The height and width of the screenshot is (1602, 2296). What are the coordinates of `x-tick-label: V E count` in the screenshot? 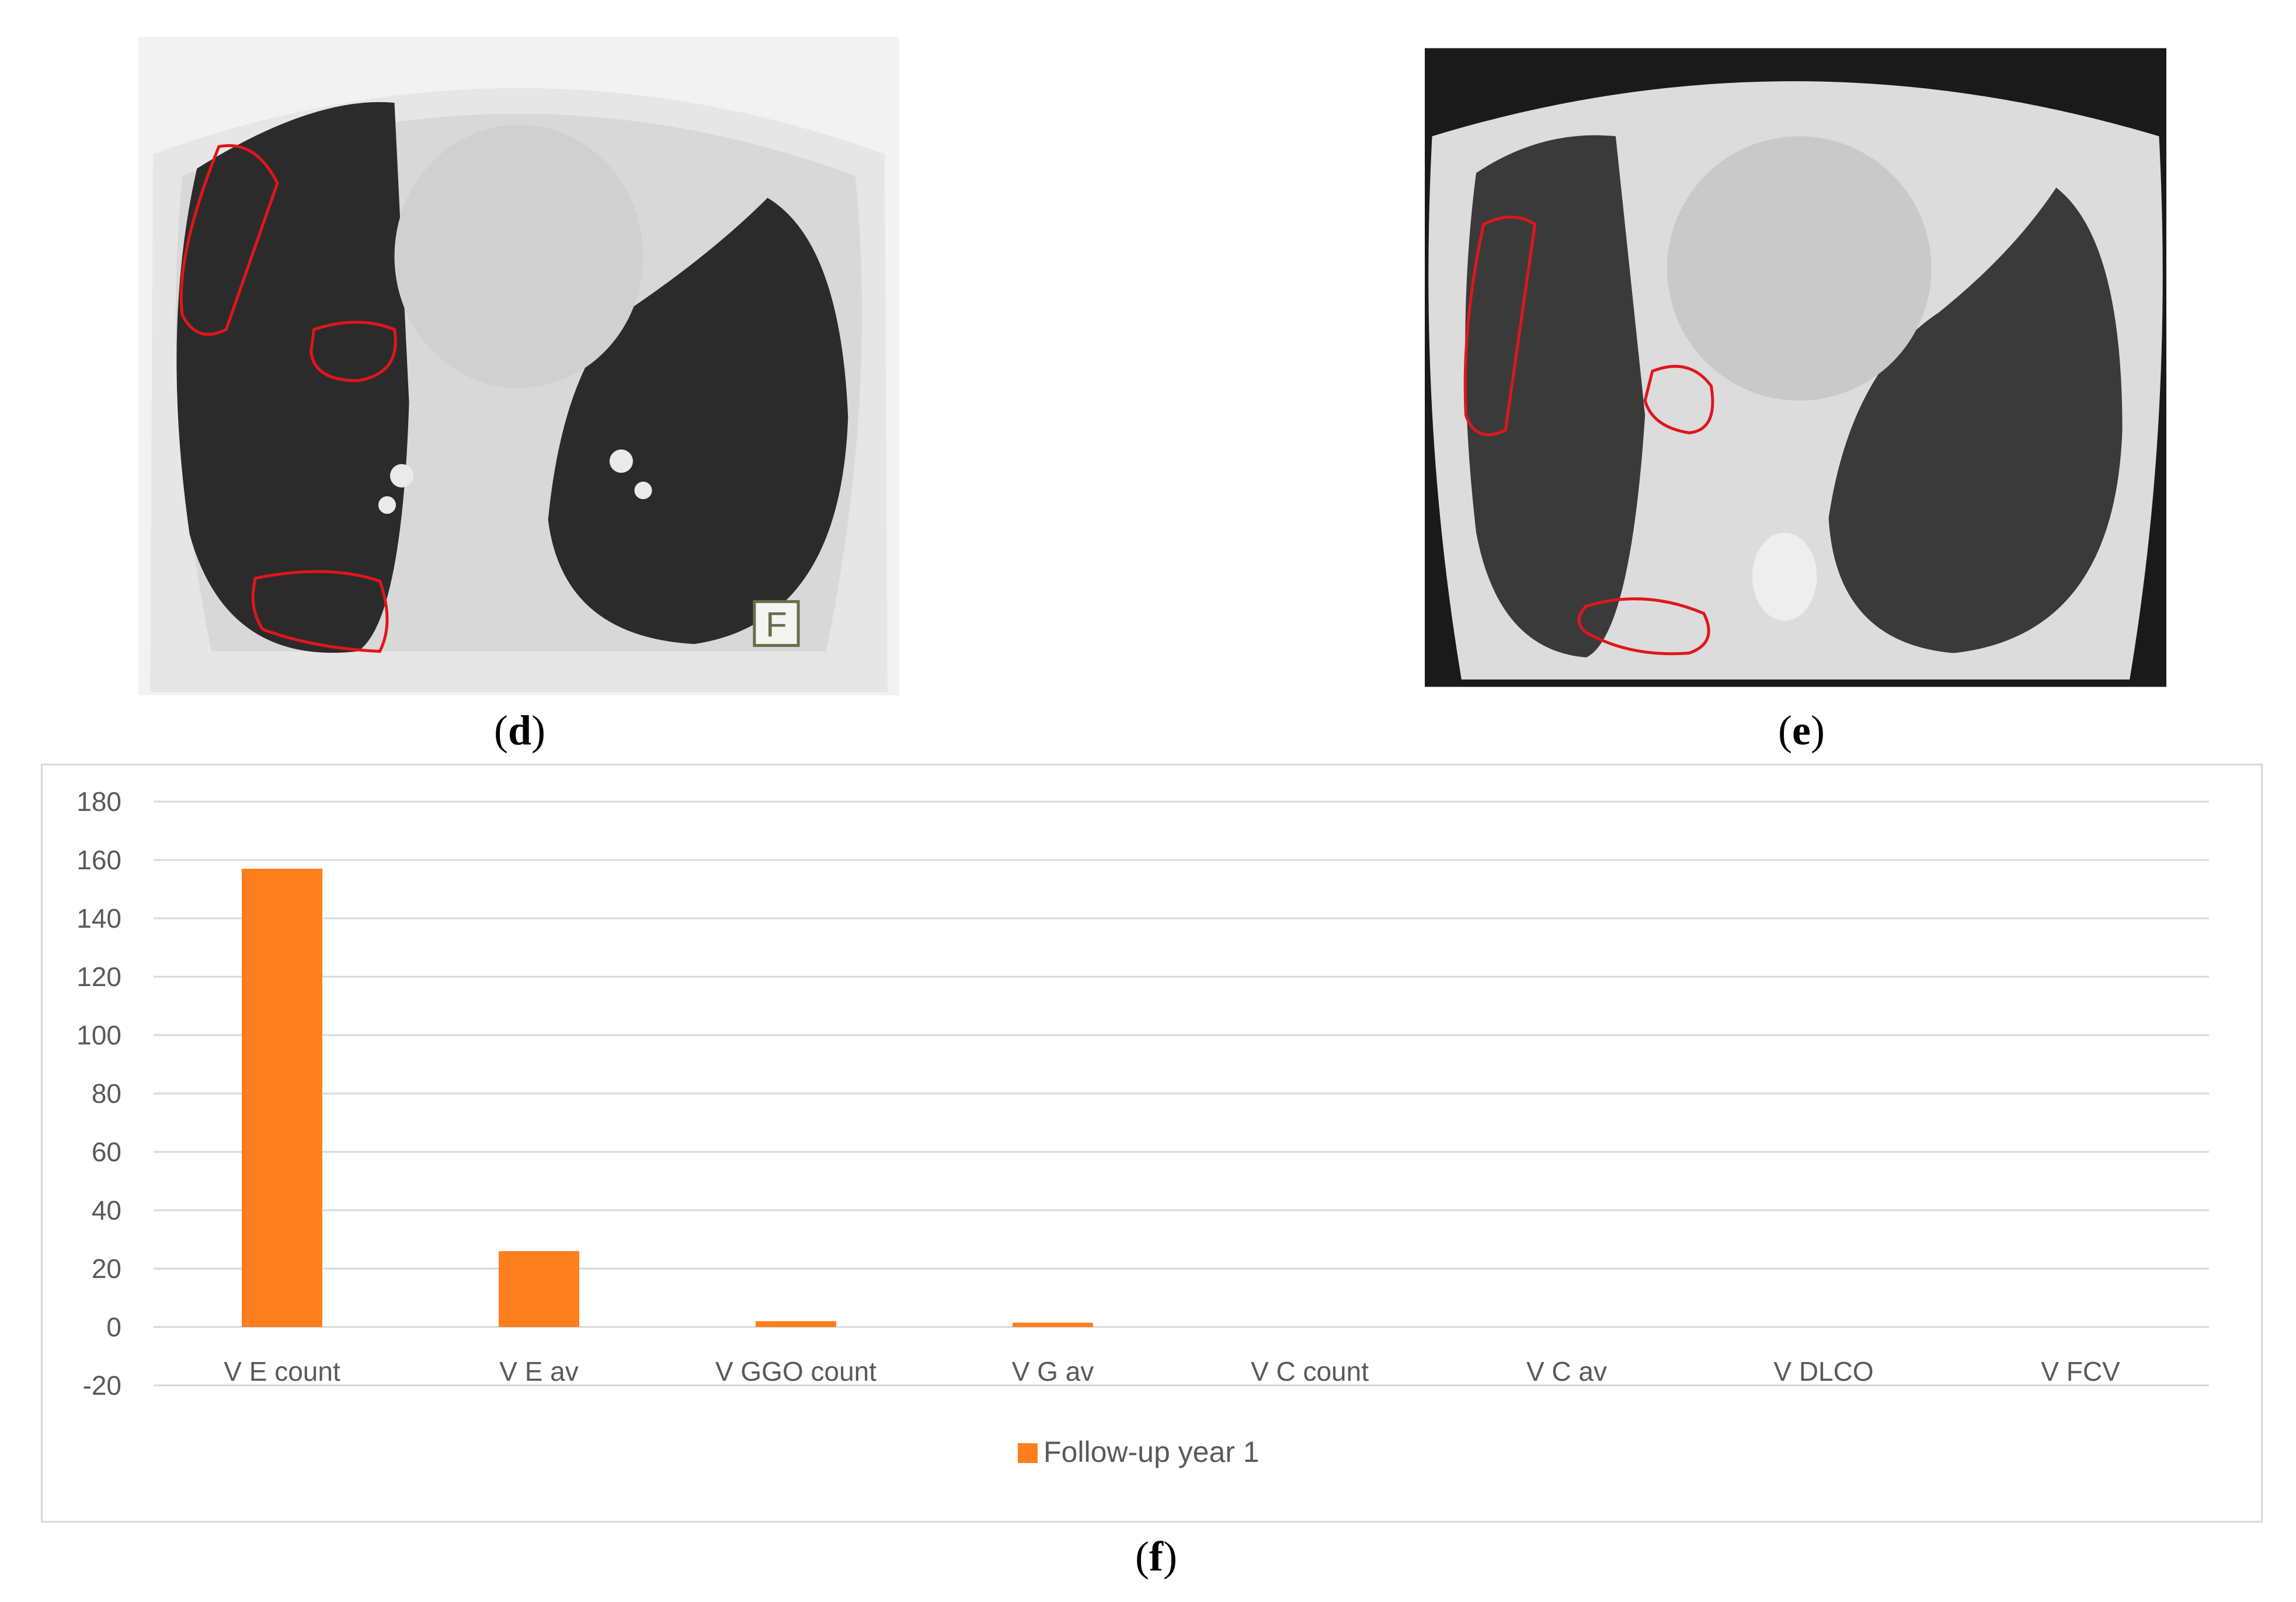 It's located at (282, 1371).